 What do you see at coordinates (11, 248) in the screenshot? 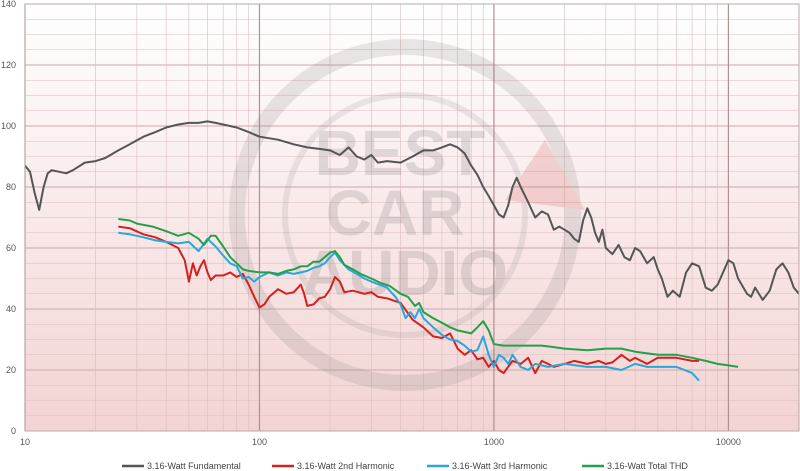
I see `y-tick-label: 60` at bounding box center [11, 248].